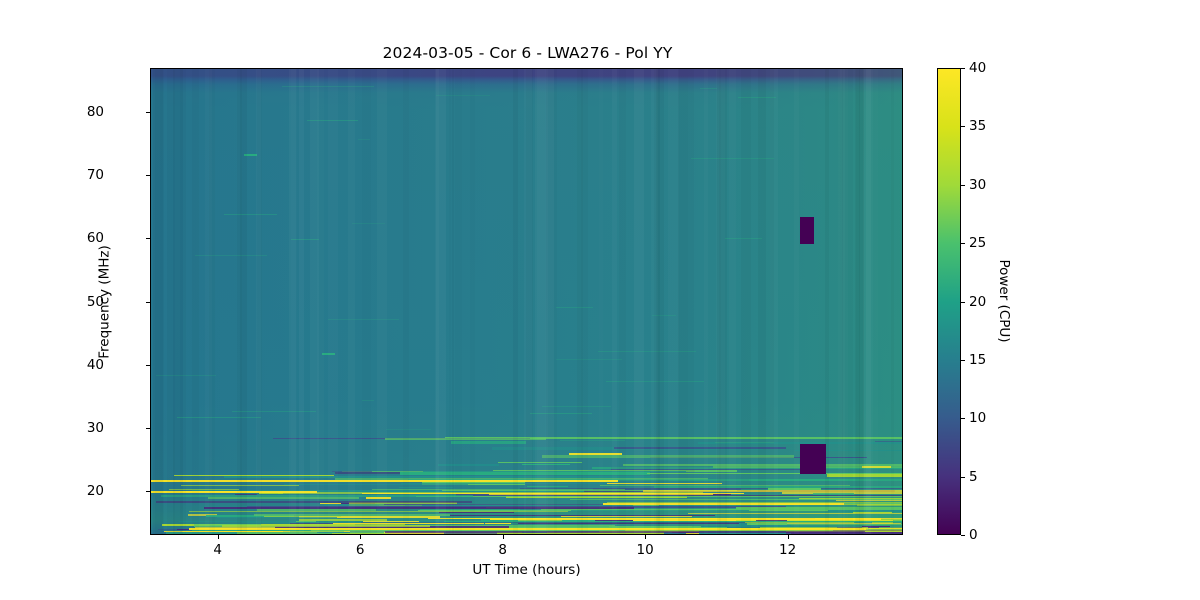 The image size is (1200, 600). Describe the element at coordinates (978, 359) in the screenshot. I see `colorbar-tick-label: 15` at that location.